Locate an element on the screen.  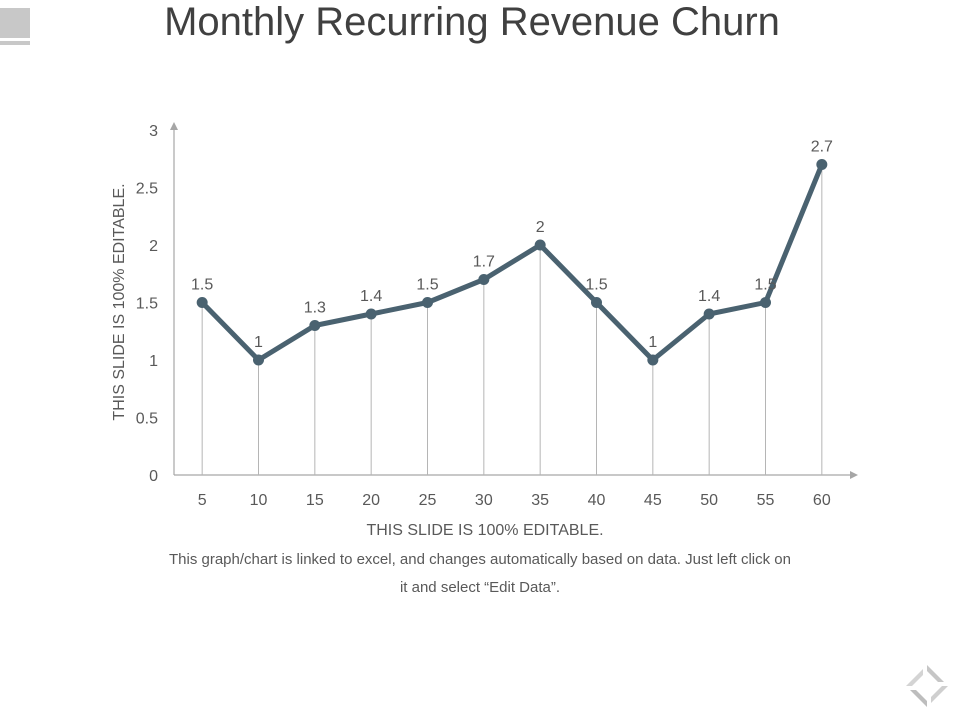
x-axis-arrow is located at coordinates (854, 475).